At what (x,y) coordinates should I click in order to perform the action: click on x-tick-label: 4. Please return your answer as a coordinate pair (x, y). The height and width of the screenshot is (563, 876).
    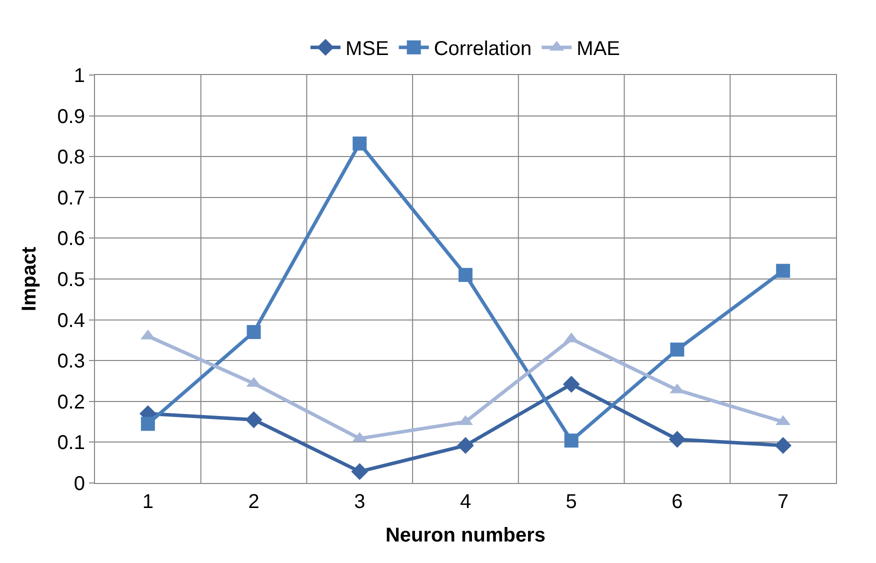
    Looking at the image, I should click on (466, 502).